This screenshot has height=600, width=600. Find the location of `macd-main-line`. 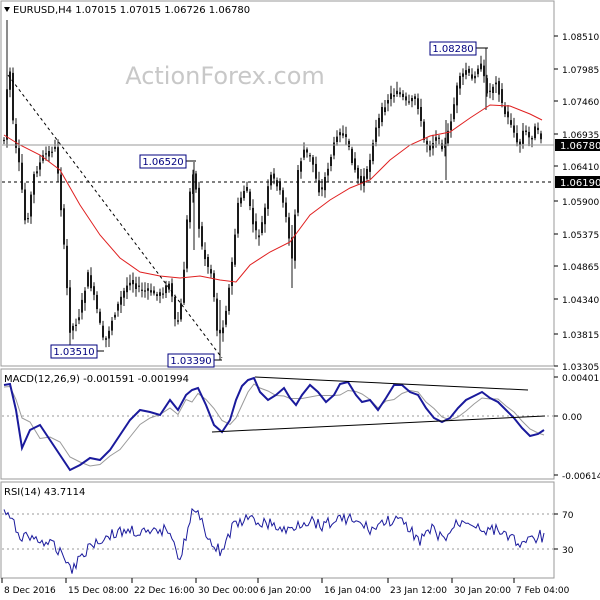

macd-main-line is located at coordinates (274, 424).